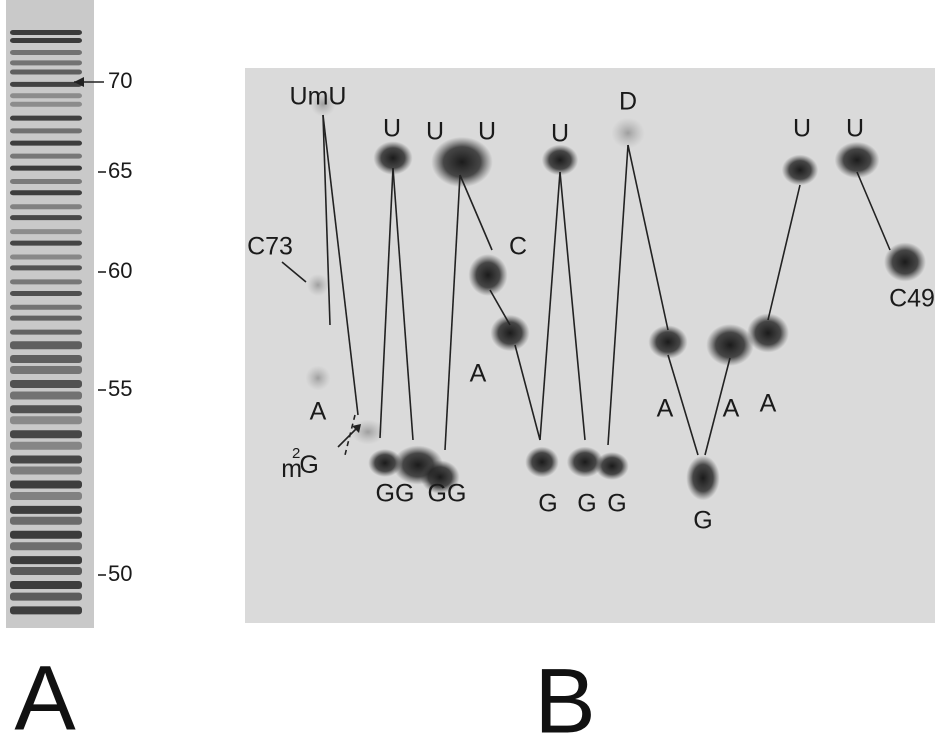  I want to click on m: m, so click(291, 469).